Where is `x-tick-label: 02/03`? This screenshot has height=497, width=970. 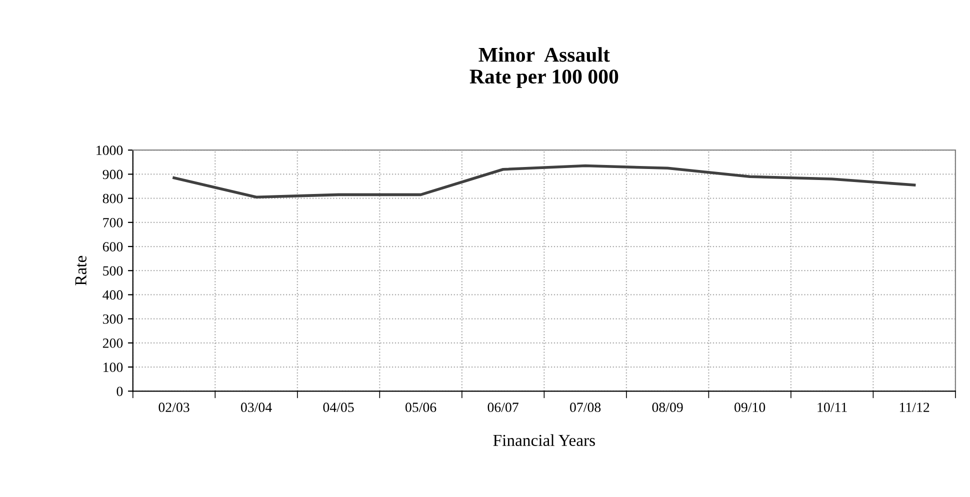 x-tick-label: 02/03 is located at coordinates (174, 407).